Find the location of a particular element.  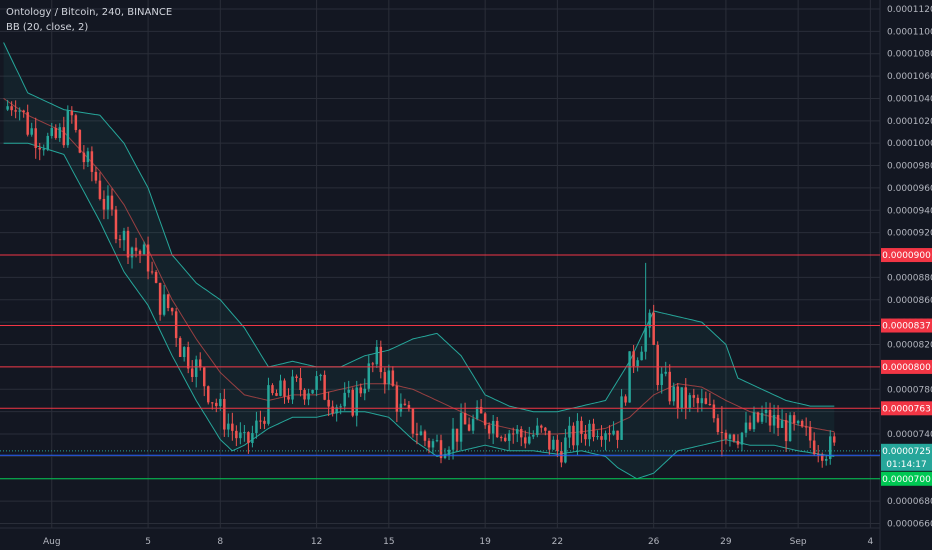

symbol-title: Ontology / Bitcoin, 240, BINANCE is located at coordinates (89, 12).